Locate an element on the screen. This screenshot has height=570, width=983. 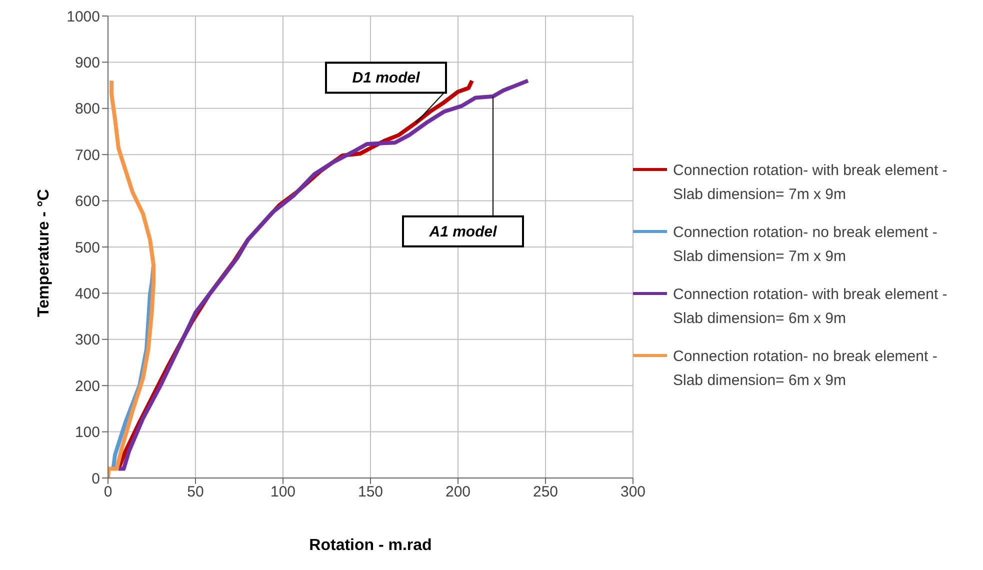
annotation: A1 model is located at coordinates (463, 231).